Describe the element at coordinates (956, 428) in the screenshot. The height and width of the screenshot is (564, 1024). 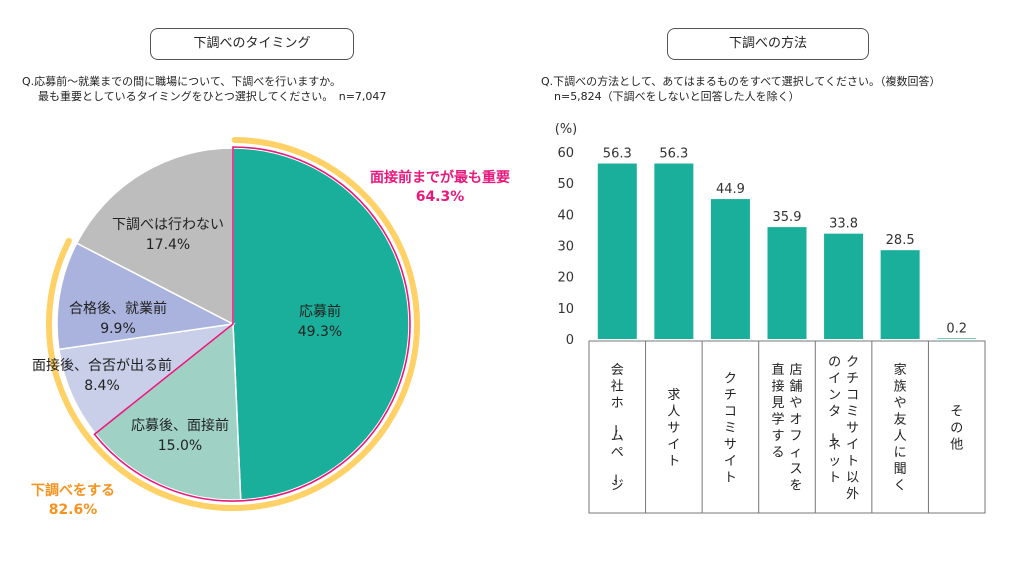
I see `category-label-7: その他` at that location.